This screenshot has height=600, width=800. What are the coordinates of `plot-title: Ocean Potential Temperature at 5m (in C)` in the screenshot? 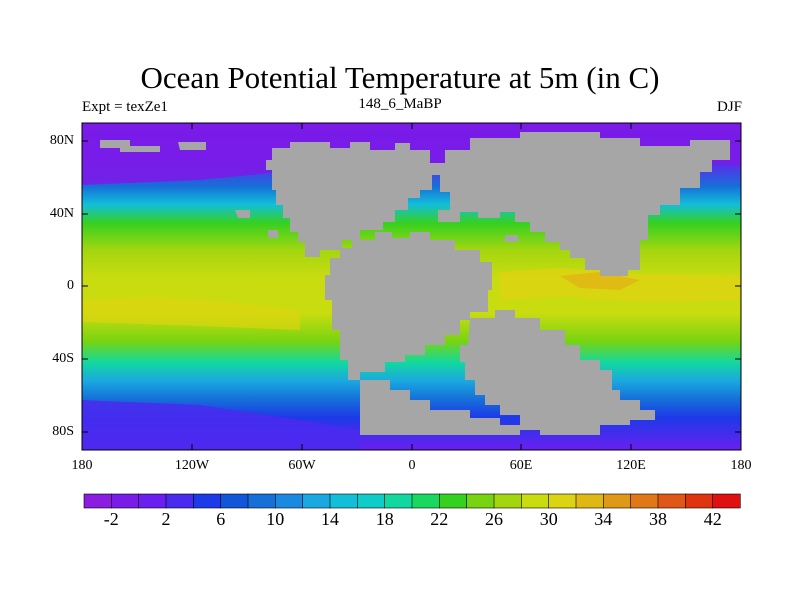 It's located at (400, 77).